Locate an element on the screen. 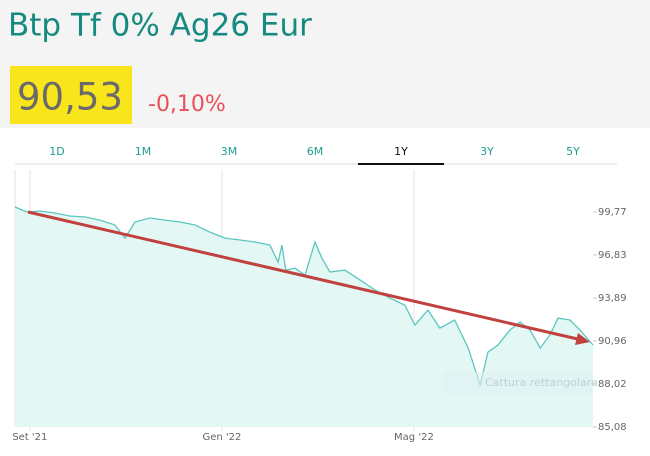 Image resolution: width=650 pixels, height=456 pixels. tab: 3M is located at coordinates (229, 151).